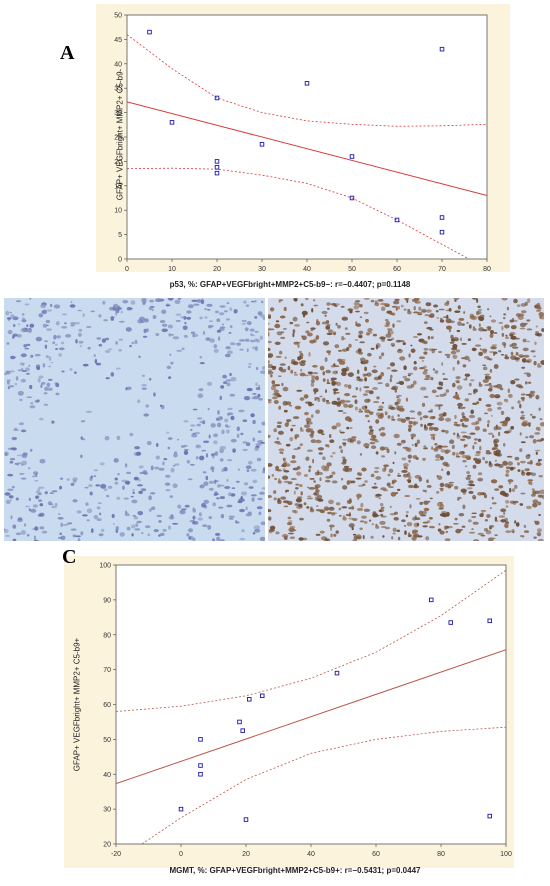 This screenshot has width=550, height=886. I want to click on chart-c-ci-upper, so click(311, 640).